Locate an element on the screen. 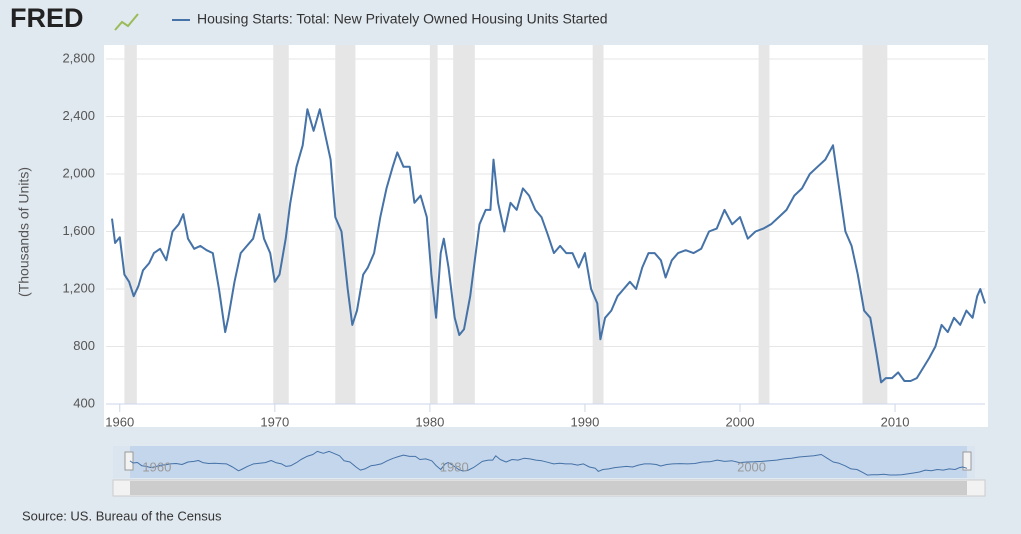  x-tick-label: 2000 is located at coordinates (740, 421).